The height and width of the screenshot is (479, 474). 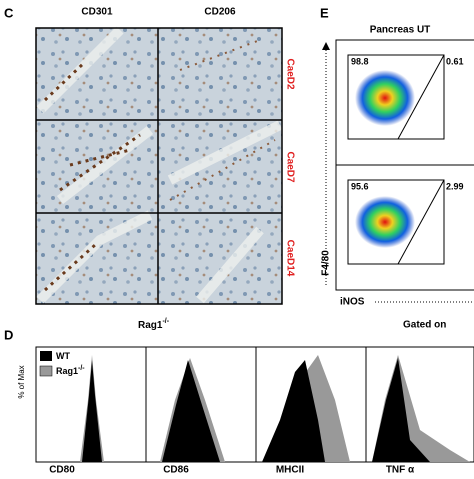 What do you see at coordinates (62, 469) in the screenshot?
I see `marker-label: CD80` at bounding box center [62, 469].